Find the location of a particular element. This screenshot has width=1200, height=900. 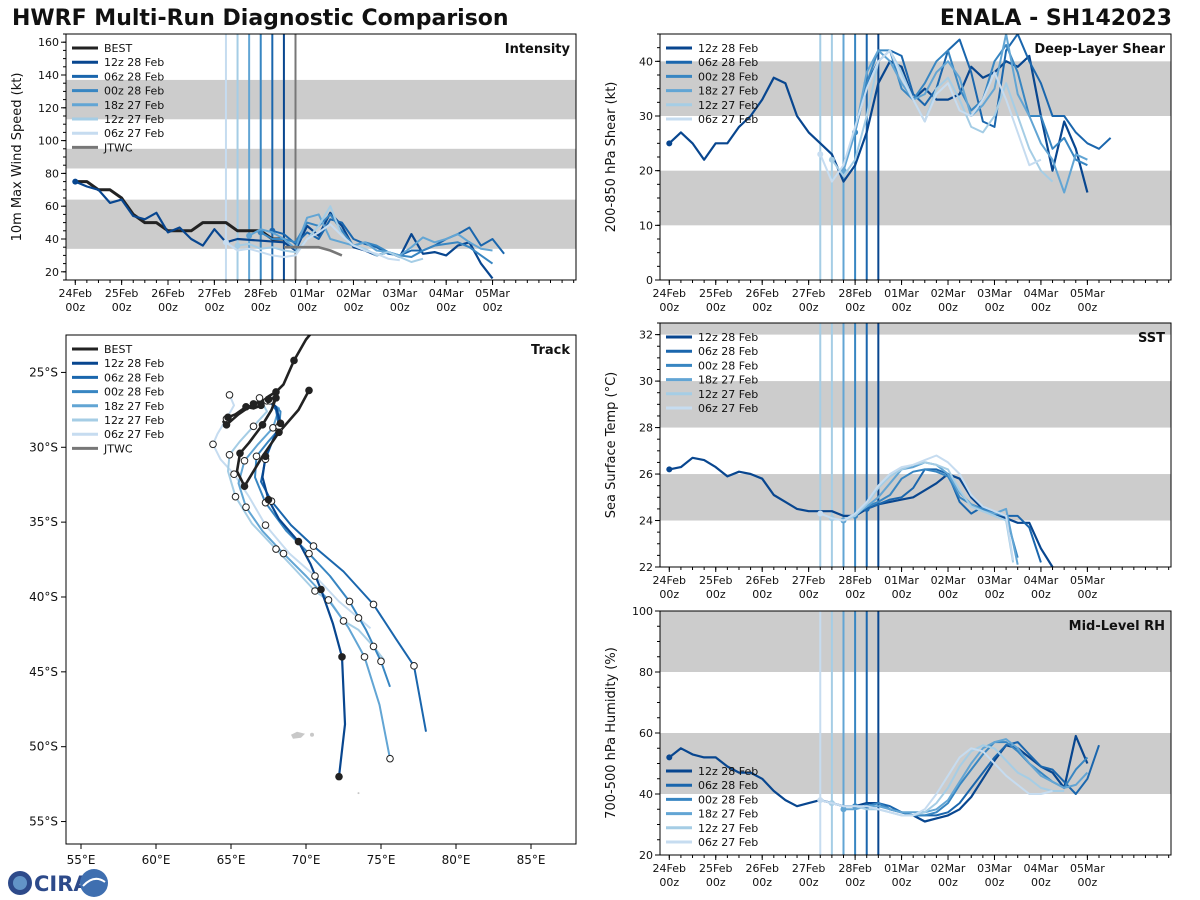

series-line-JTWC is located at coordinates (313, 251).